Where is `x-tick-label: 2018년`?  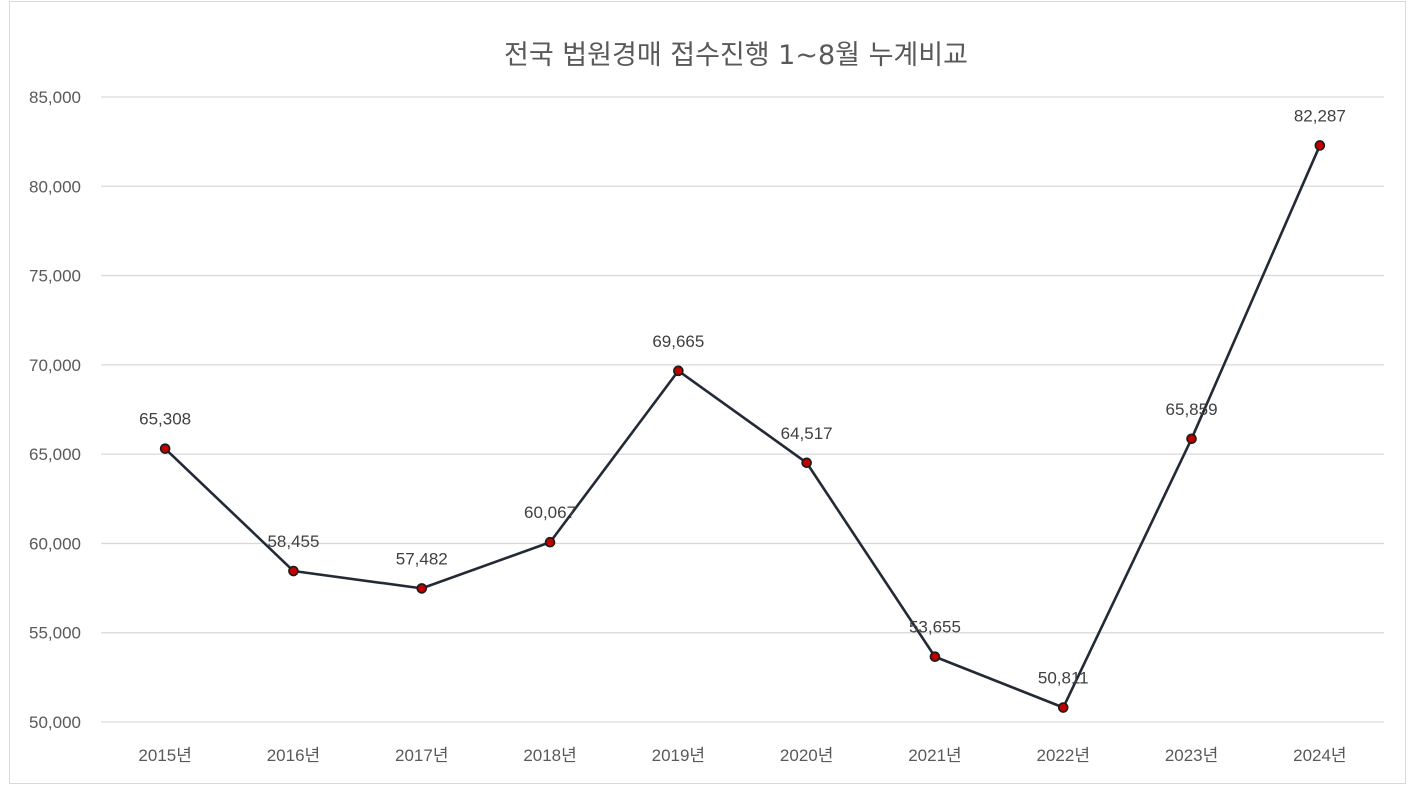
x-tick-label: 2018년 is located at coordinates (549, 755).